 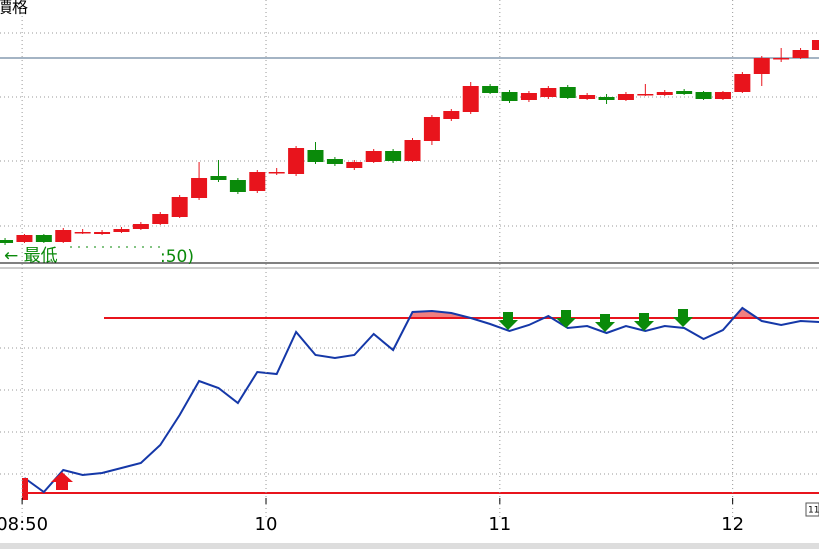 I want to click on buy-arrow, so click(x=62, y=481).